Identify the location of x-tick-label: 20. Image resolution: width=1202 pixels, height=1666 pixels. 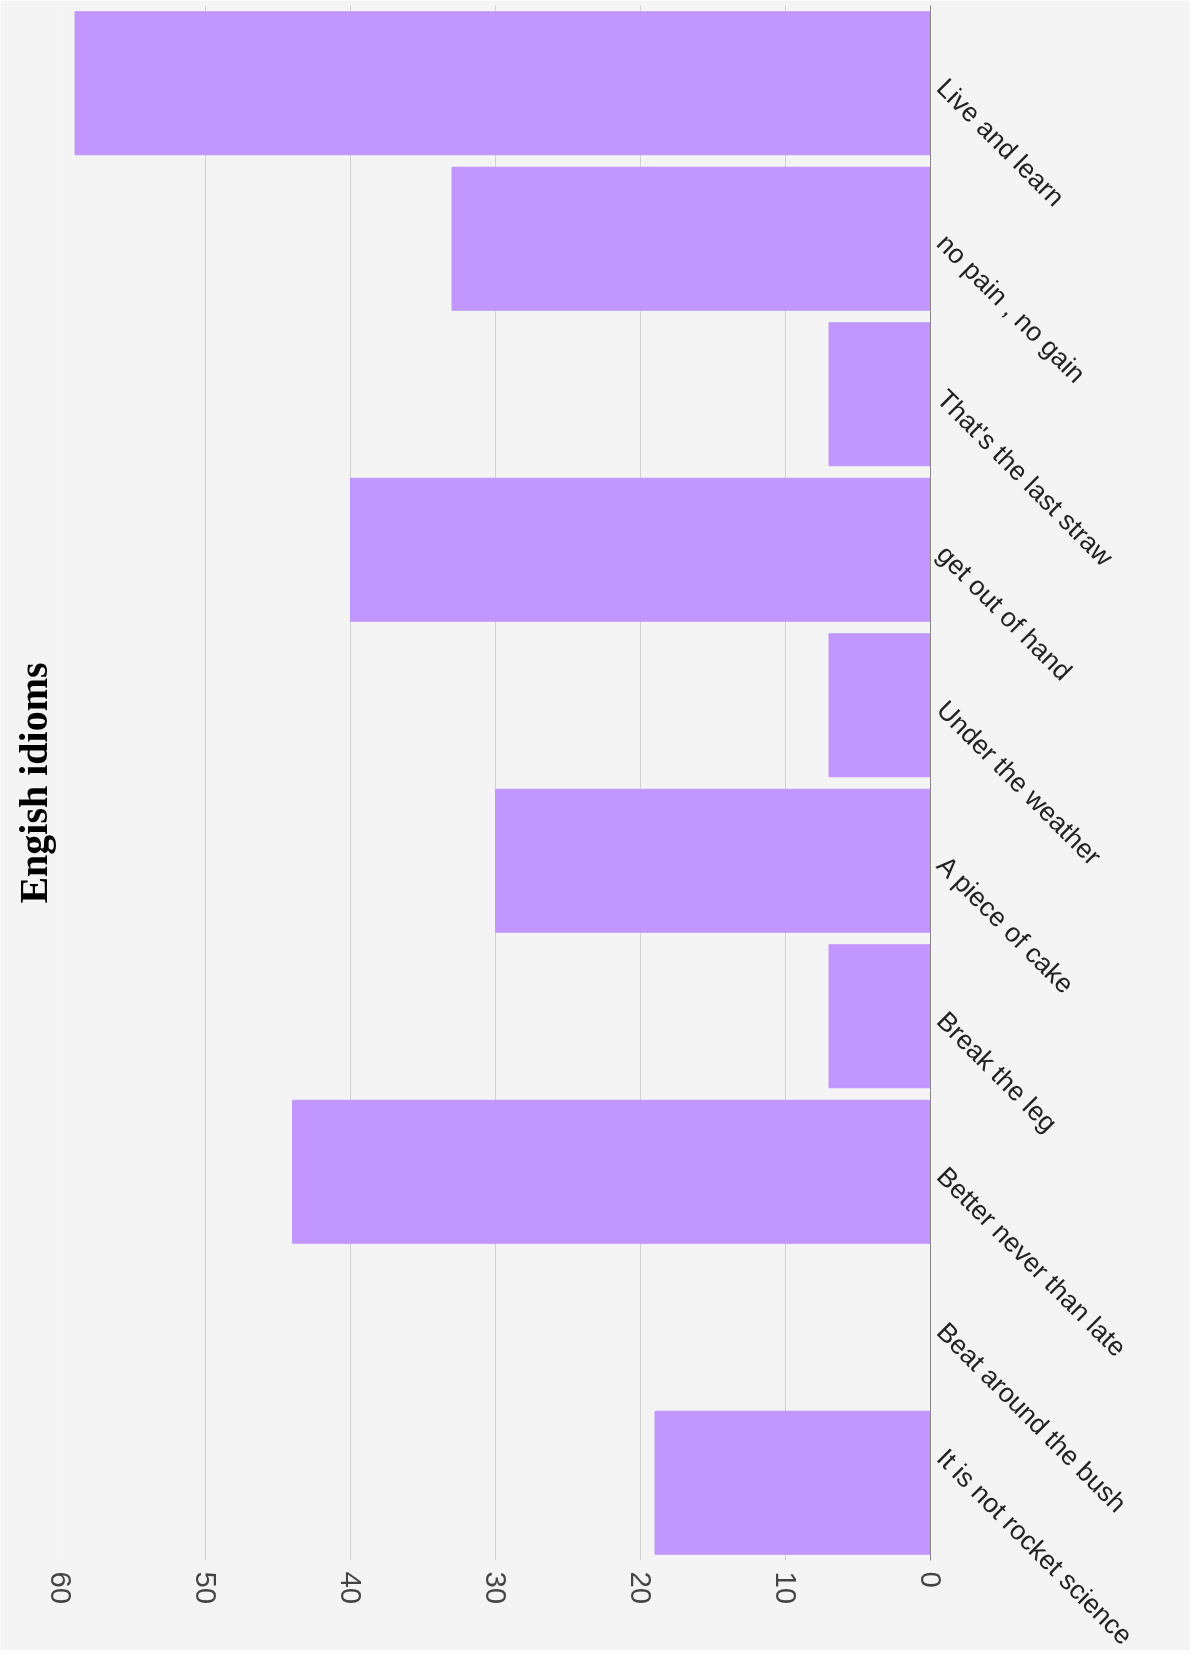
(641, 1588).